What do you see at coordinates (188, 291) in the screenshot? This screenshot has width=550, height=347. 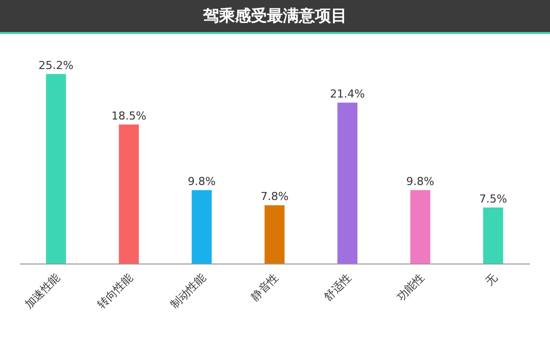 I see `x-tick-label: 制动性能` at bounding box center [188, 291].